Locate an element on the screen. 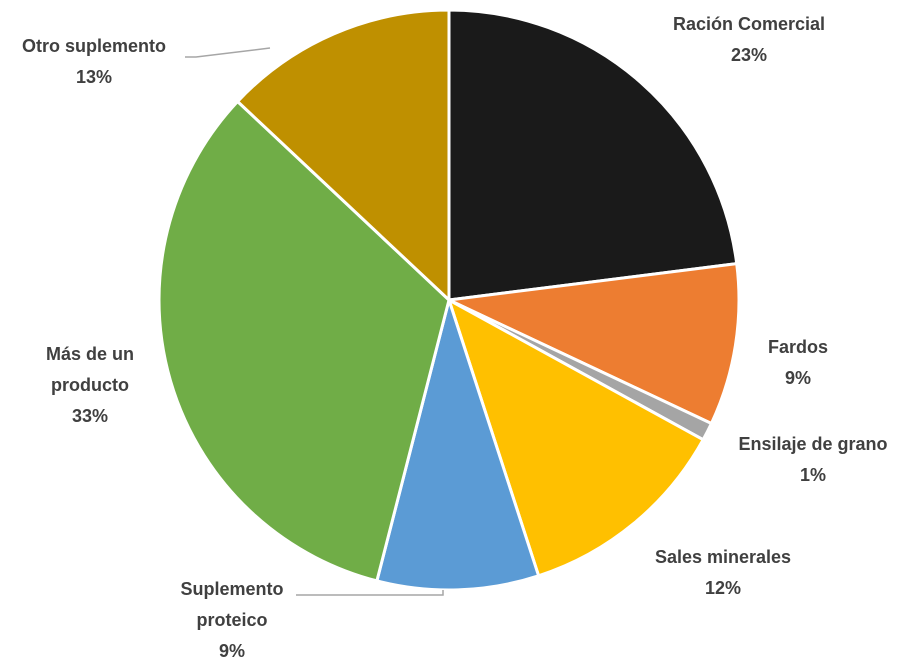  slice-label: Ensilaje de grano 1% is located at coordinates (812, 459).